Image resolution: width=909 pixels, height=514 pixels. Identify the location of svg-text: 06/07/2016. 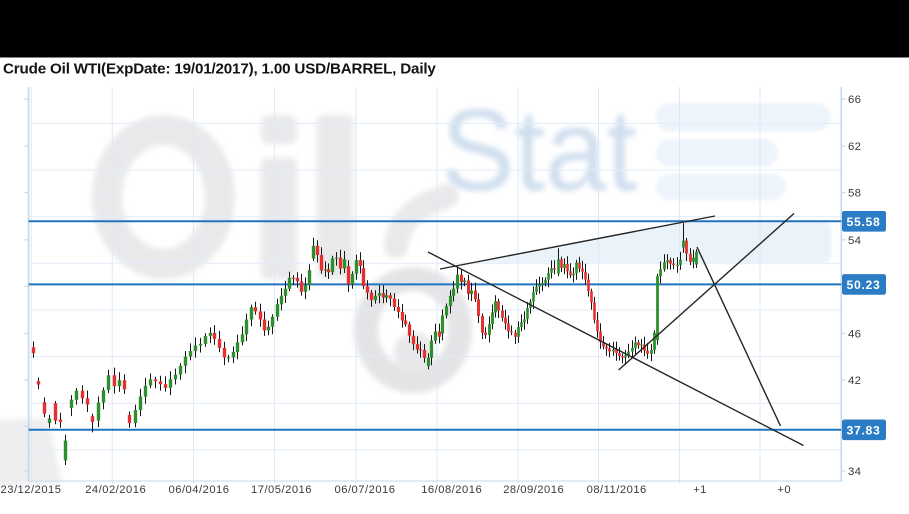
(365, 490).